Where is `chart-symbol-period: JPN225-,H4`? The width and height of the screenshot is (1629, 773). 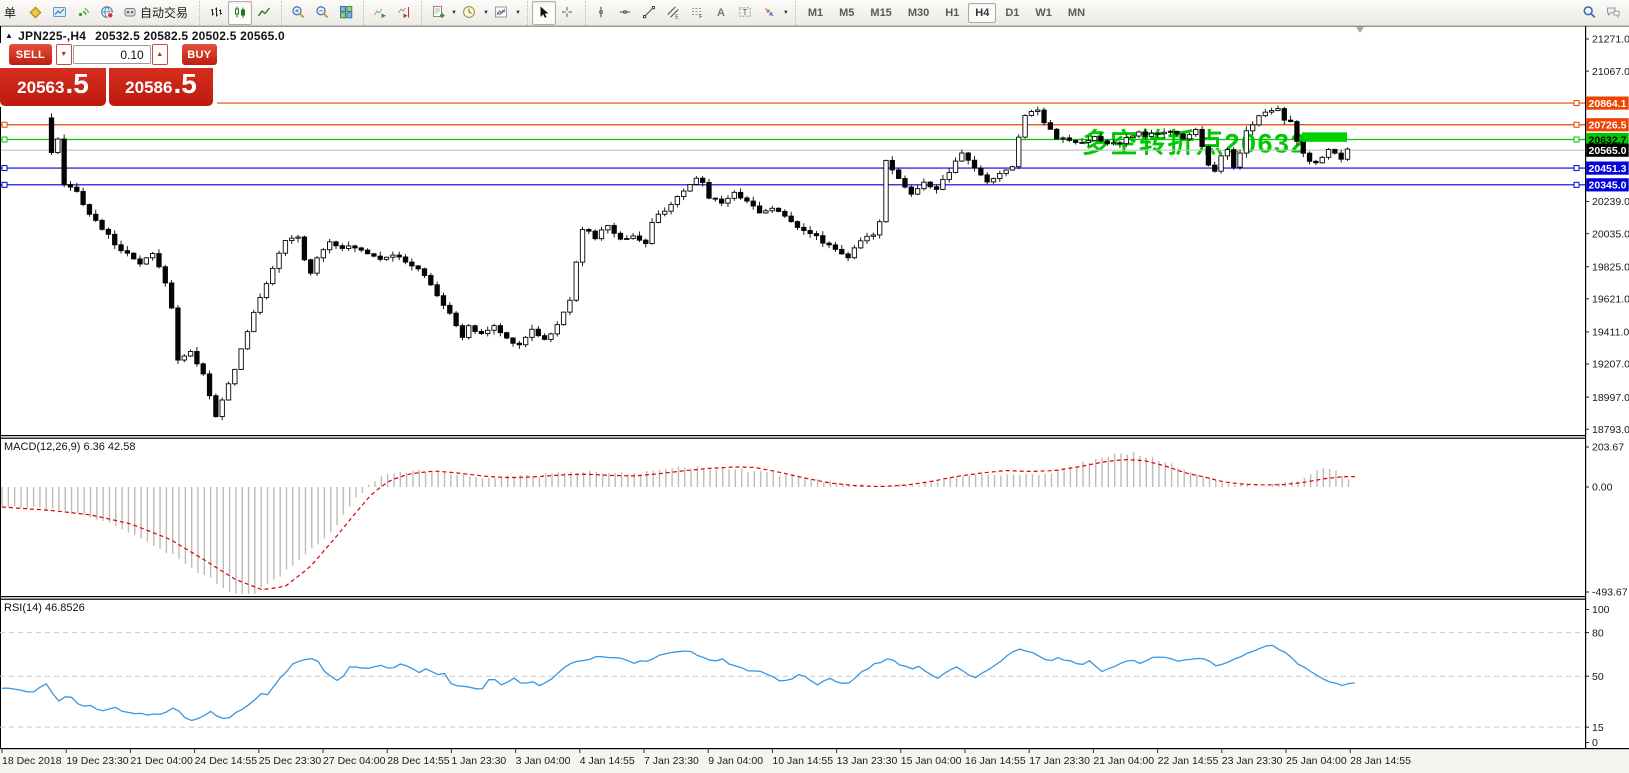 chart-symbol-period: JPN225-,H4 is located at coordinates (52, 36).